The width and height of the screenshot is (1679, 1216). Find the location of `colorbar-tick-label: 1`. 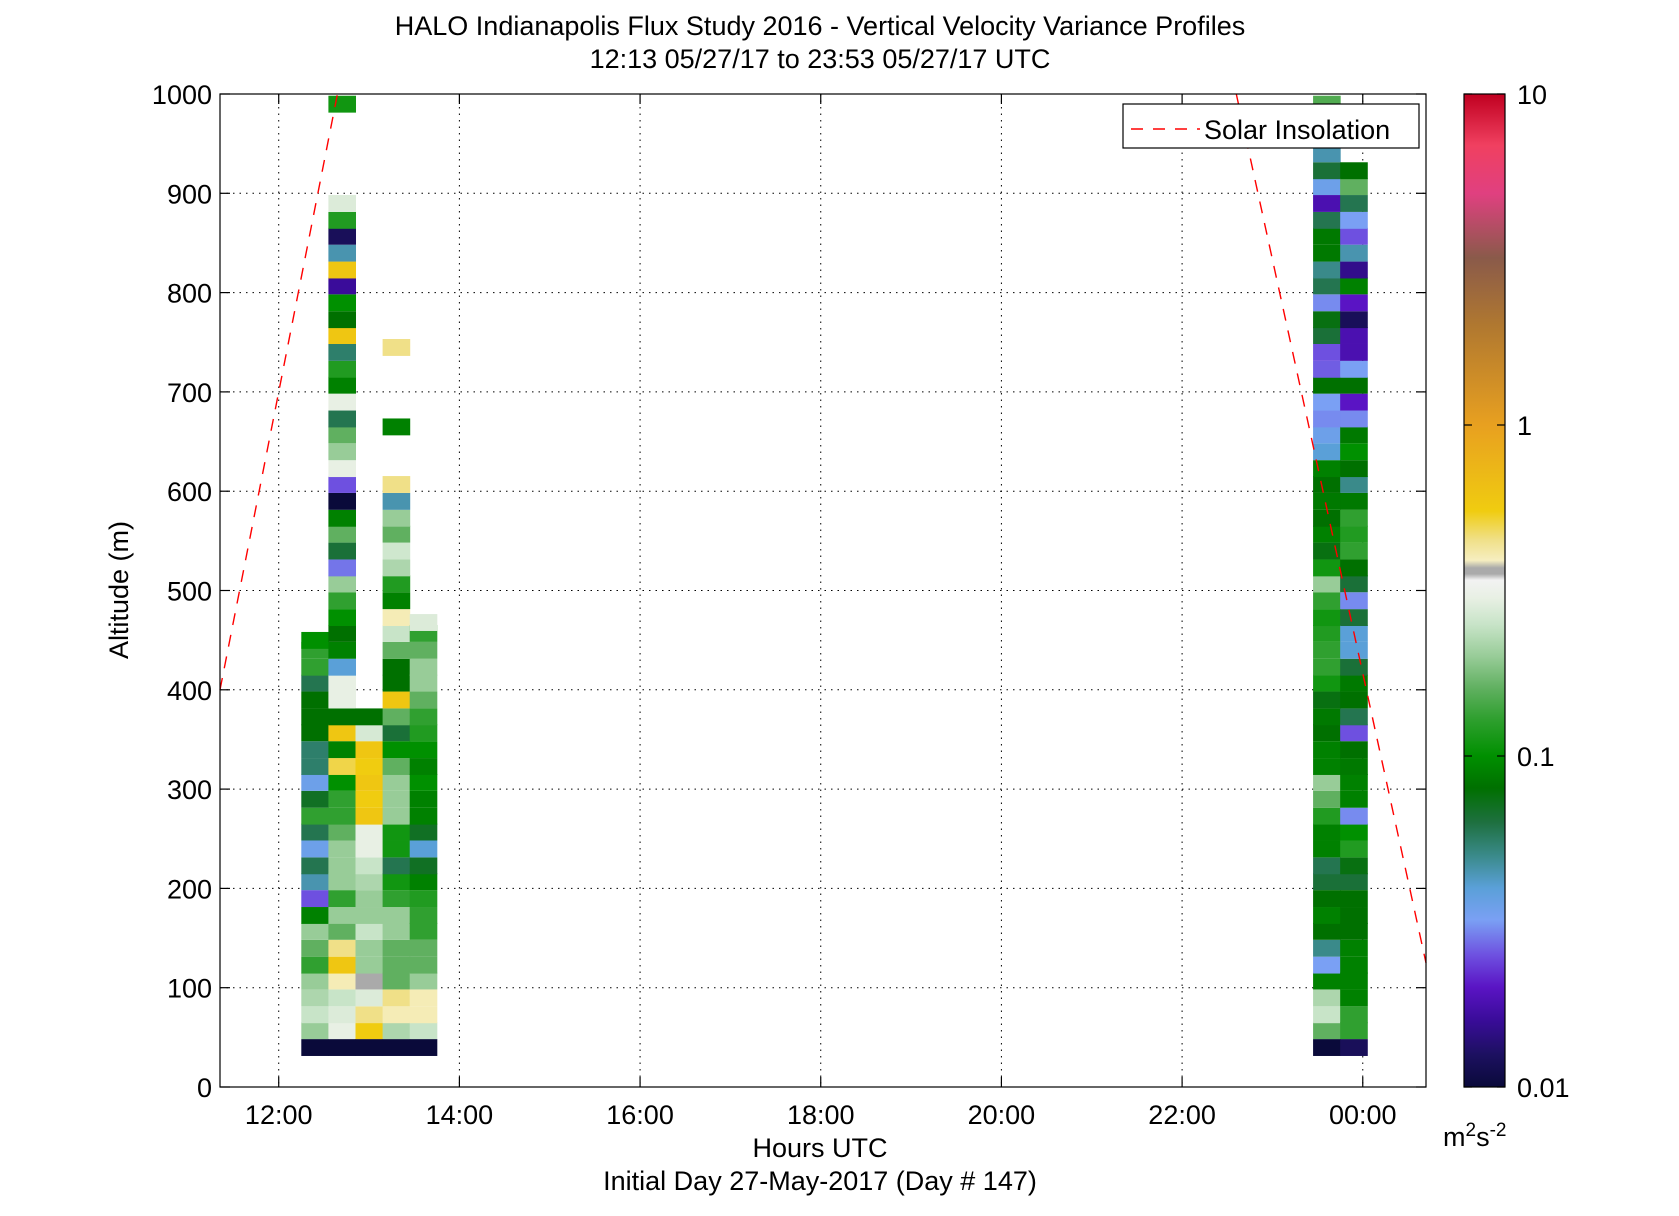

colorbar-tick-label: 1 is located at coordinates (1524, 426).